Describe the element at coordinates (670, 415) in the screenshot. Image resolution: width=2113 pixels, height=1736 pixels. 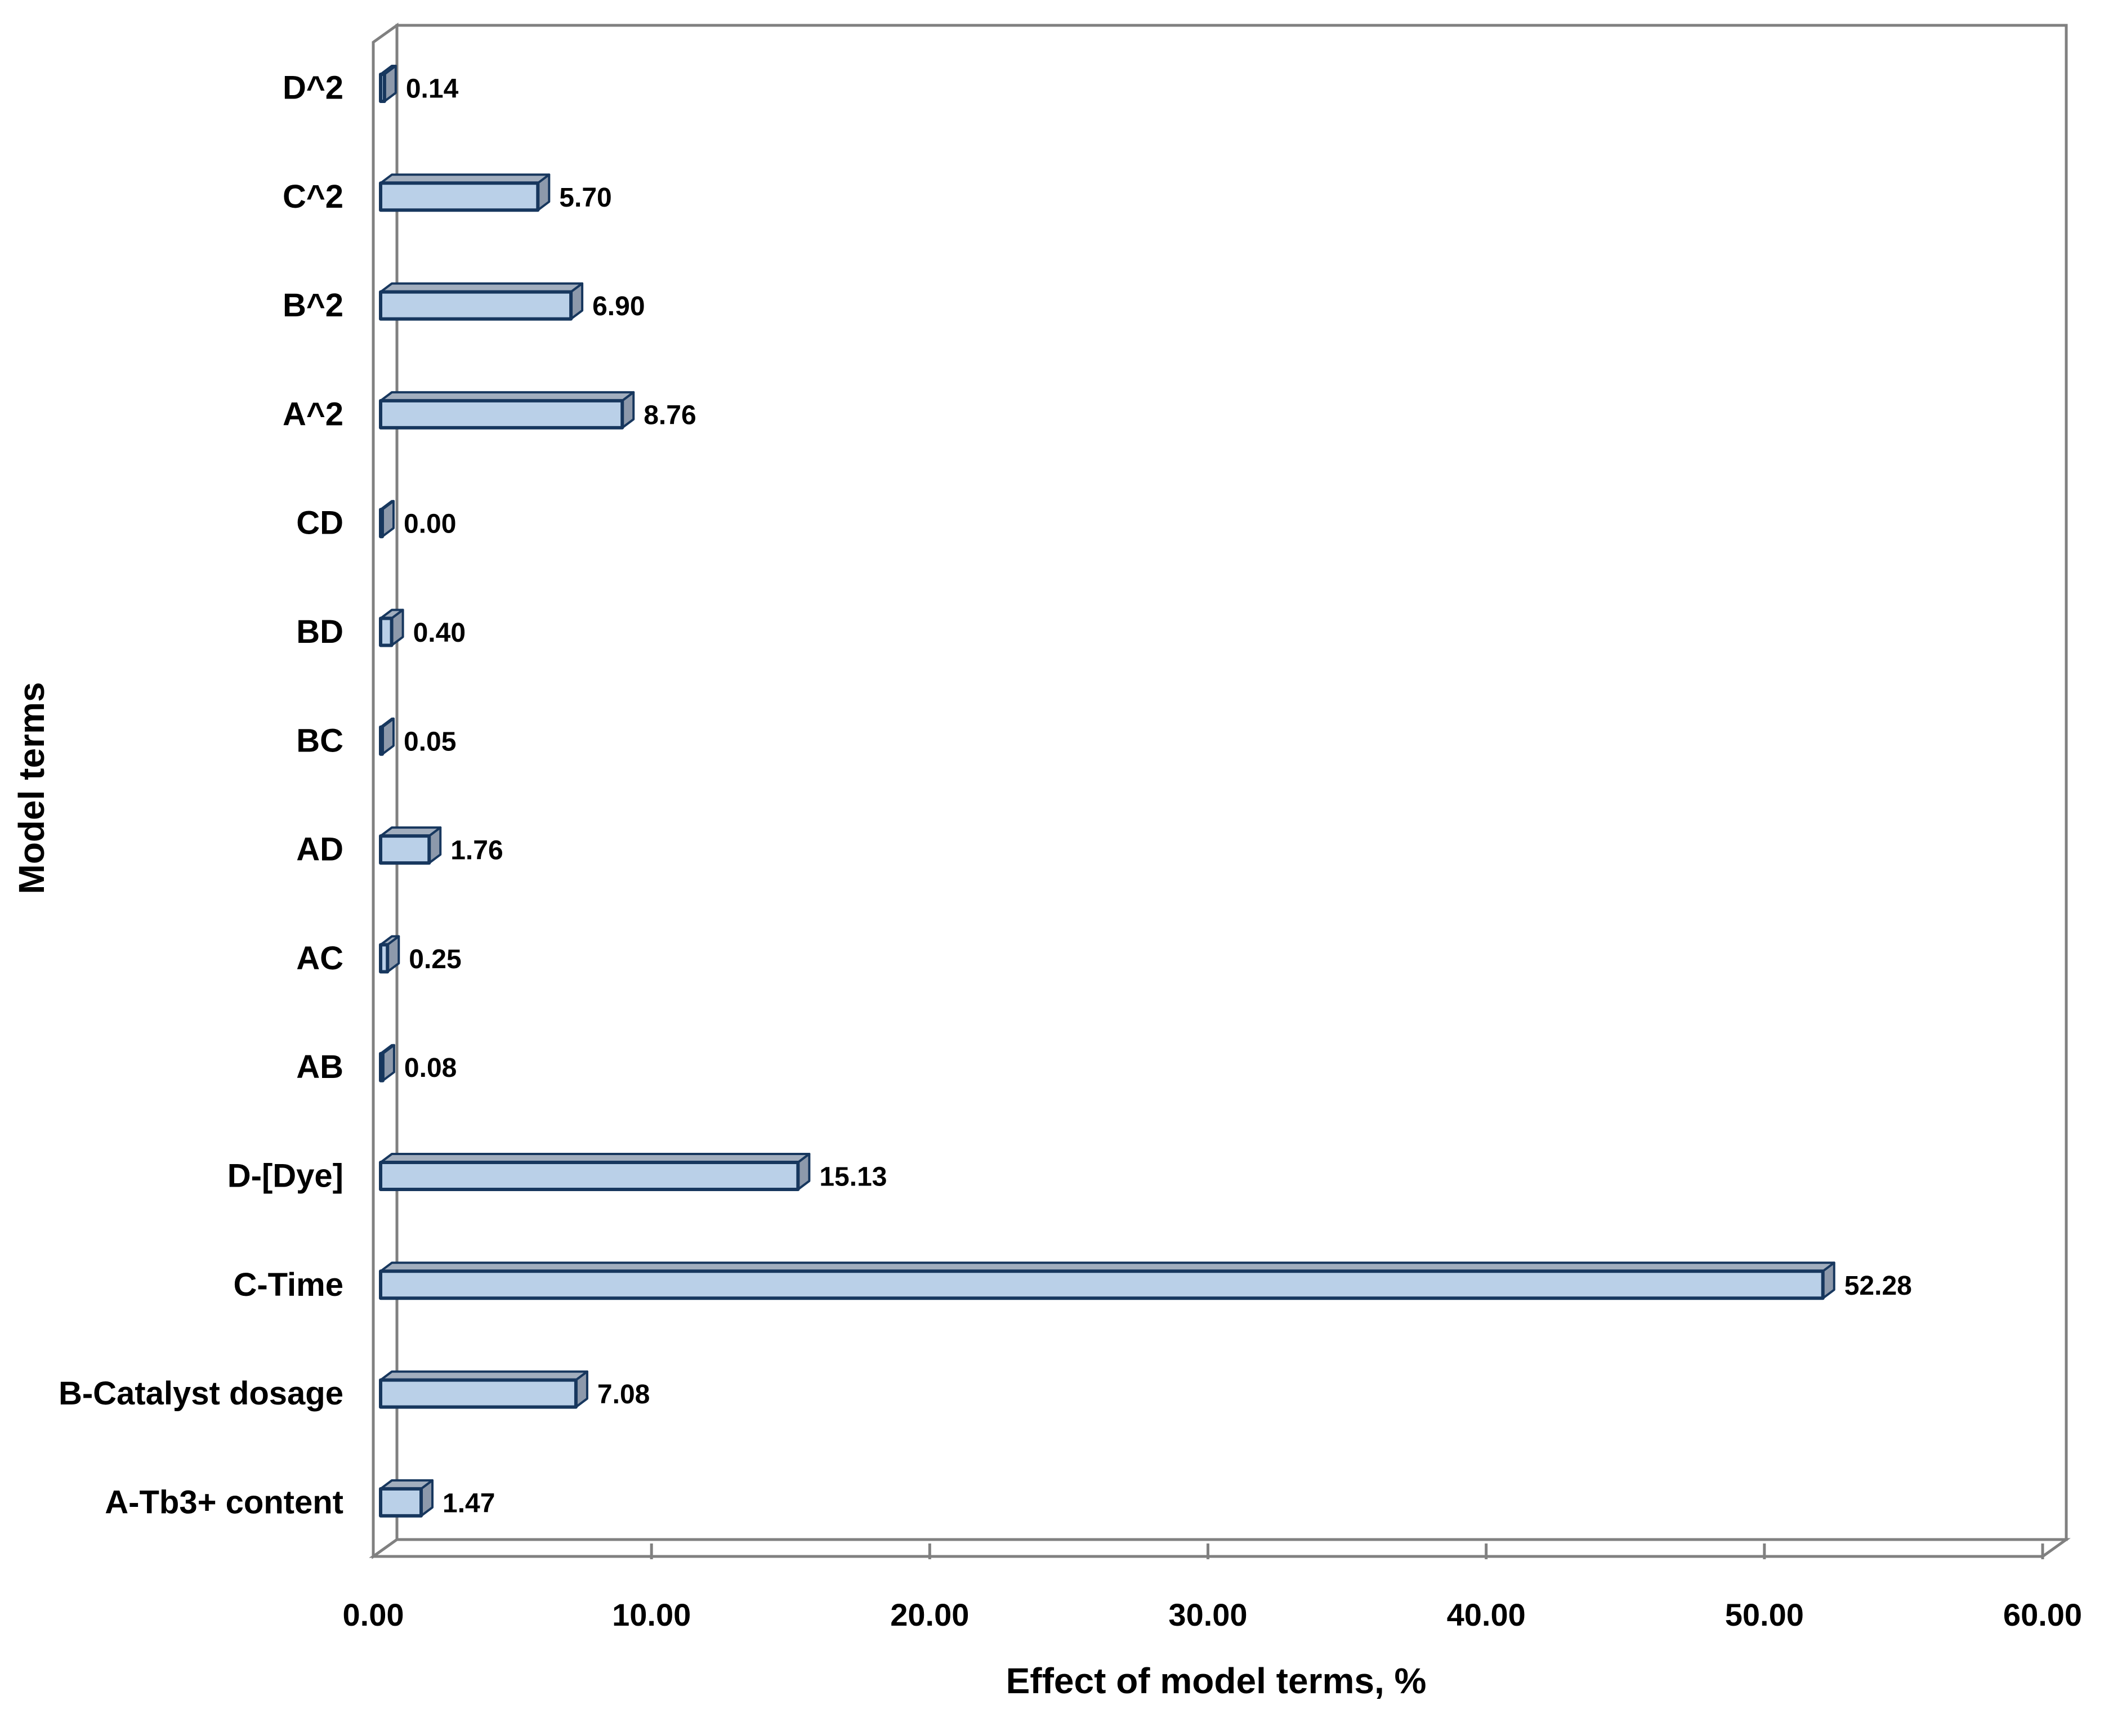
I see `bar-value-label: 8.76` at that location.